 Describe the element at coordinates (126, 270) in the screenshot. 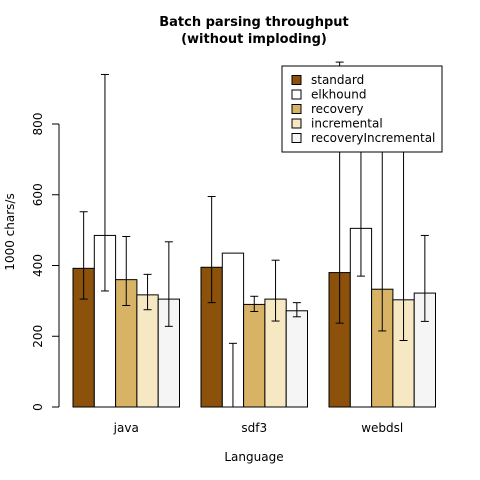

I see `error-bar-recovery-java` at that location.